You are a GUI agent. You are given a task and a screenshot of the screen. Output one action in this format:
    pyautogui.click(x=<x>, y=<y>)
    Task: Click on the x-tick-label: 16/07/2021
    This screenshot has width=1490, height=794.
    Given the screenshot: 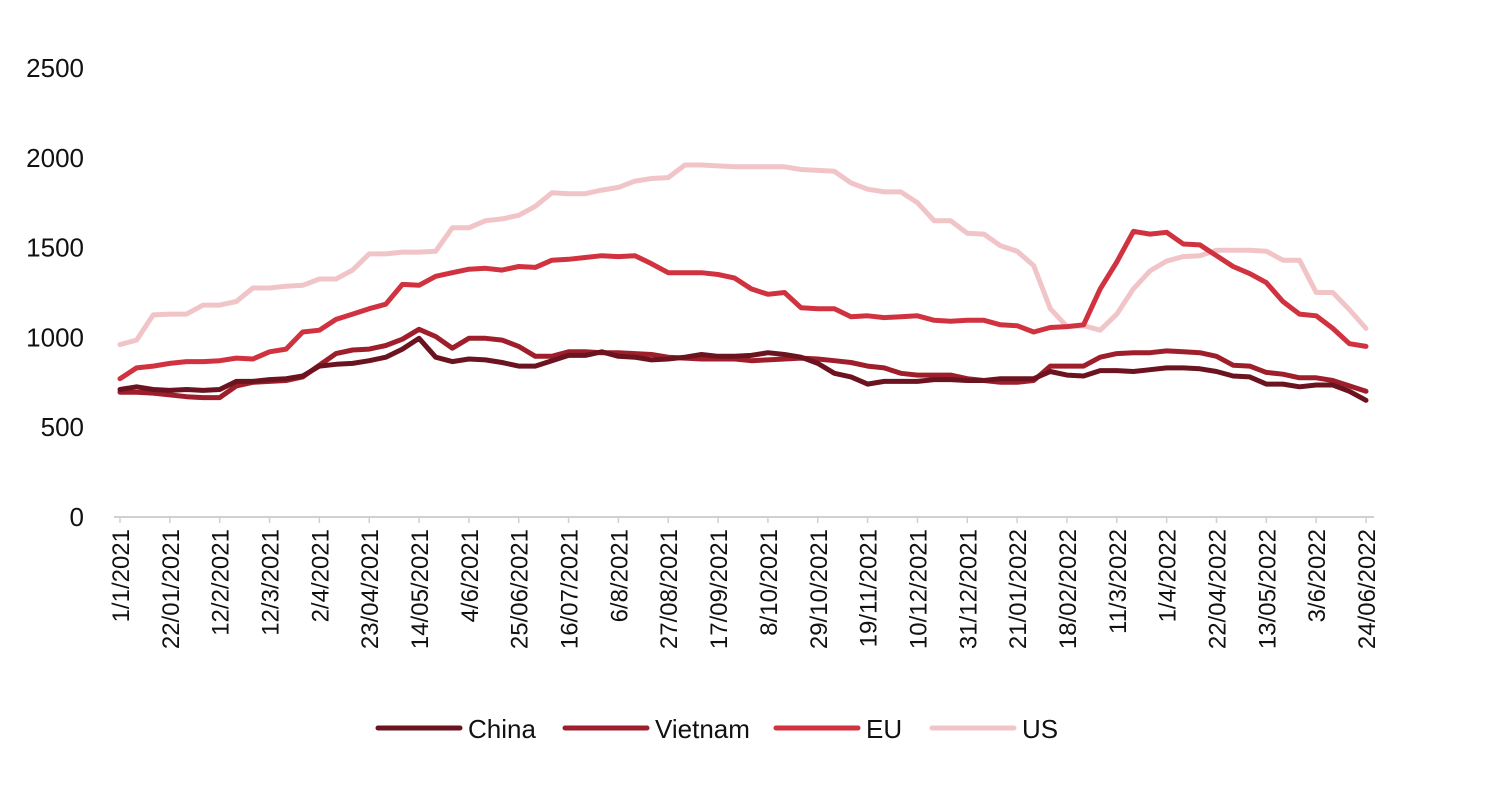 What is the action you would take?
    pyautogui.click(x=570, y=589)
    